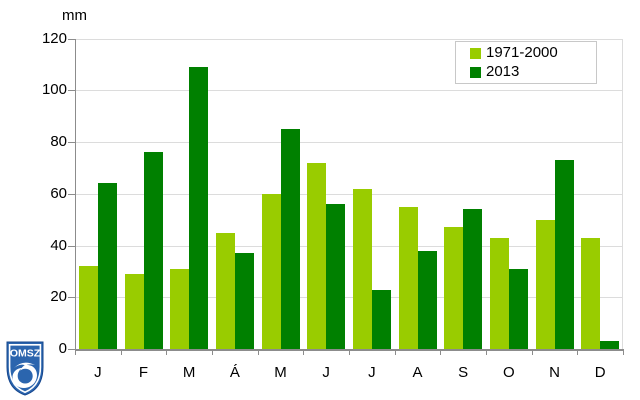 This screenshot has width=640, height=400. I want to click on x-tick-label-10: O, so click(508, 372).